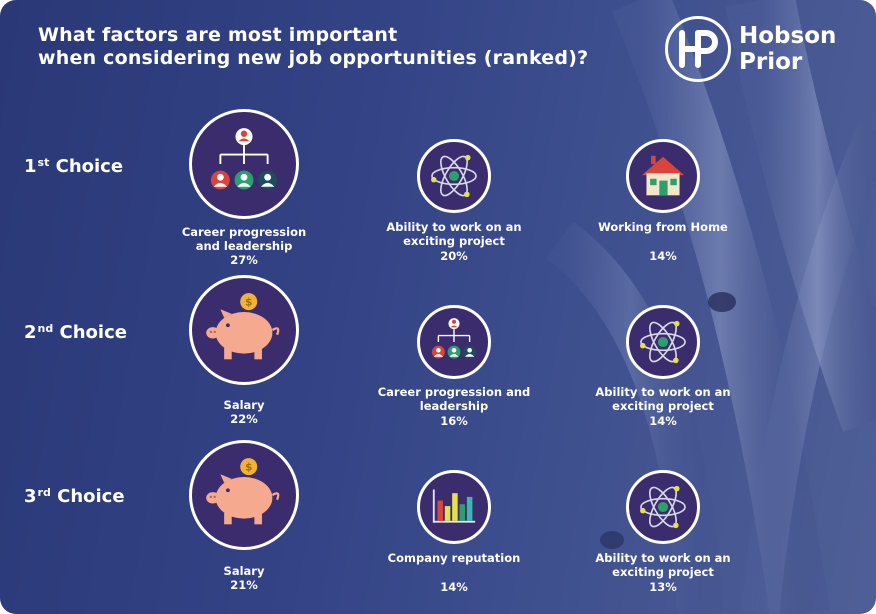  What do you see at coordinates (788, 36) in the screenshot?
I see `logo-word-hobson: Hobson` at bounding box center [788, 36].